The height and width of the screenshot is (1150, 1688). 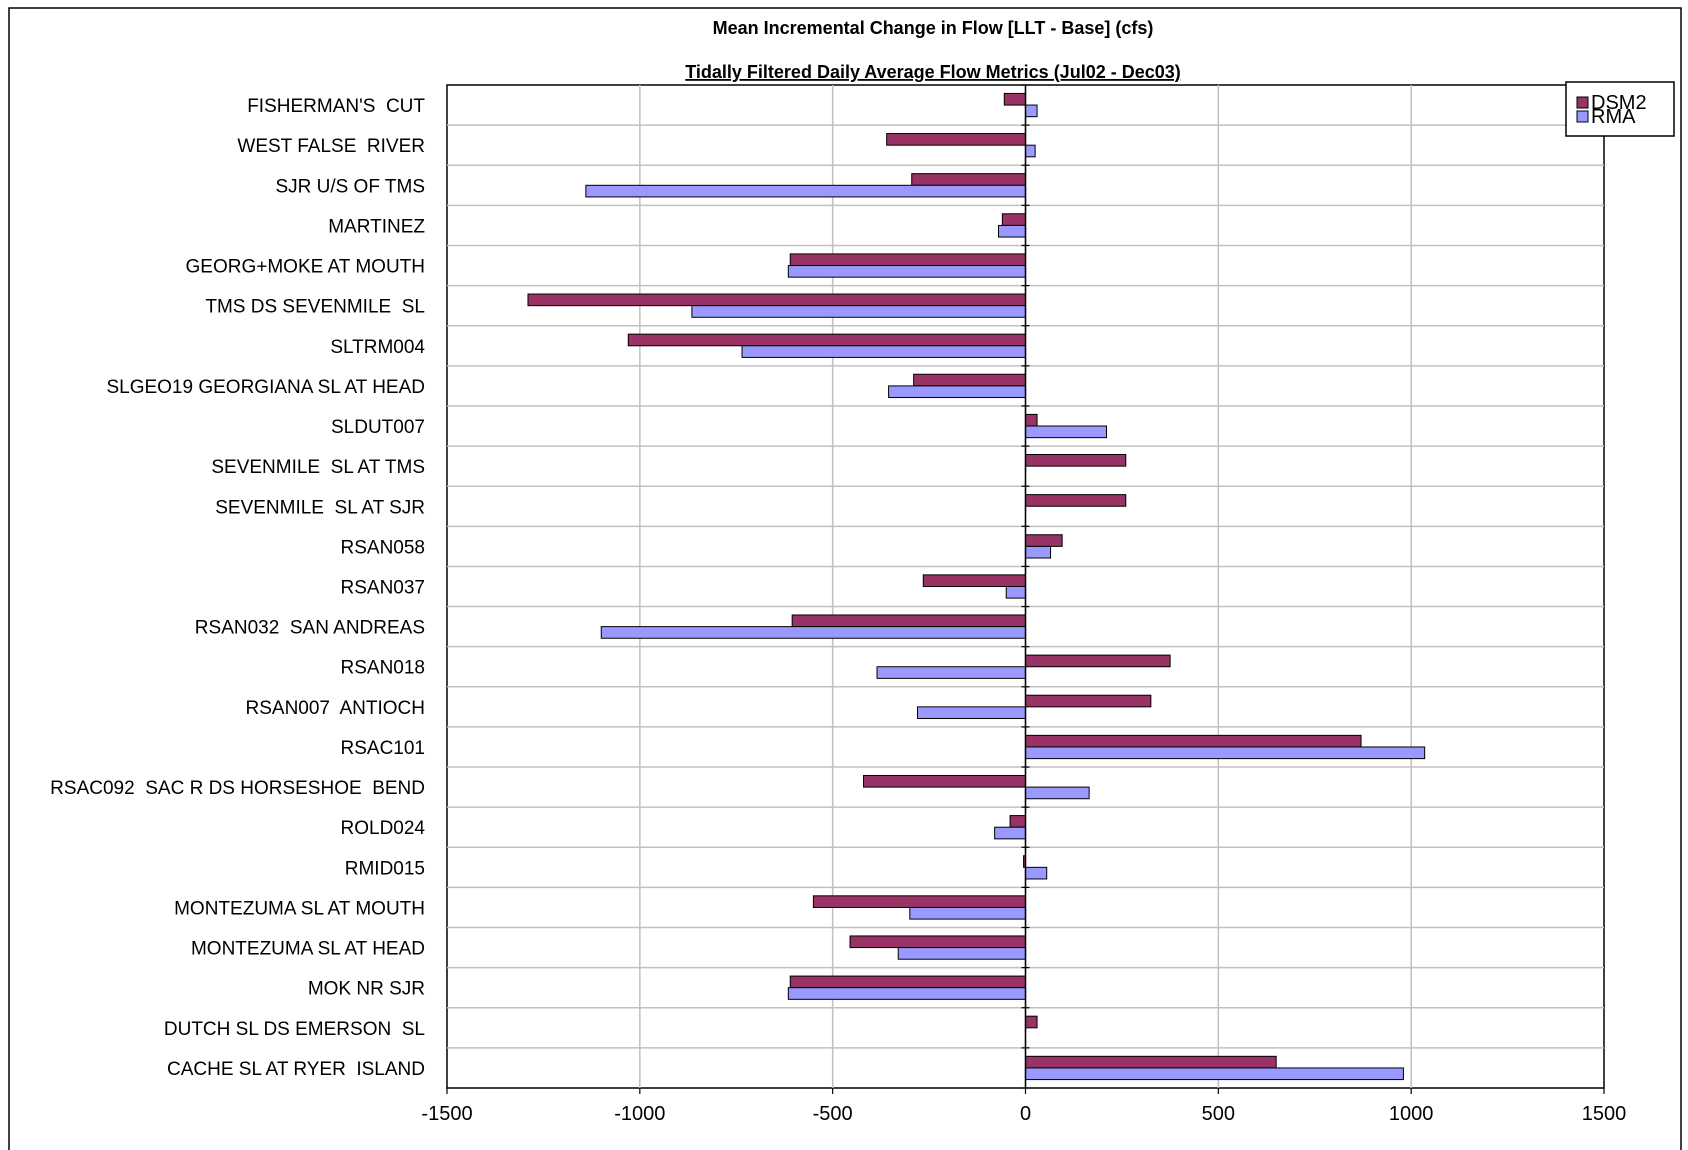 What do you see at coordinates (305, 267) in the screenshot?
I see `category-label: GEORG+MOKE AT MOUTH` at bounding box center [305, 267].